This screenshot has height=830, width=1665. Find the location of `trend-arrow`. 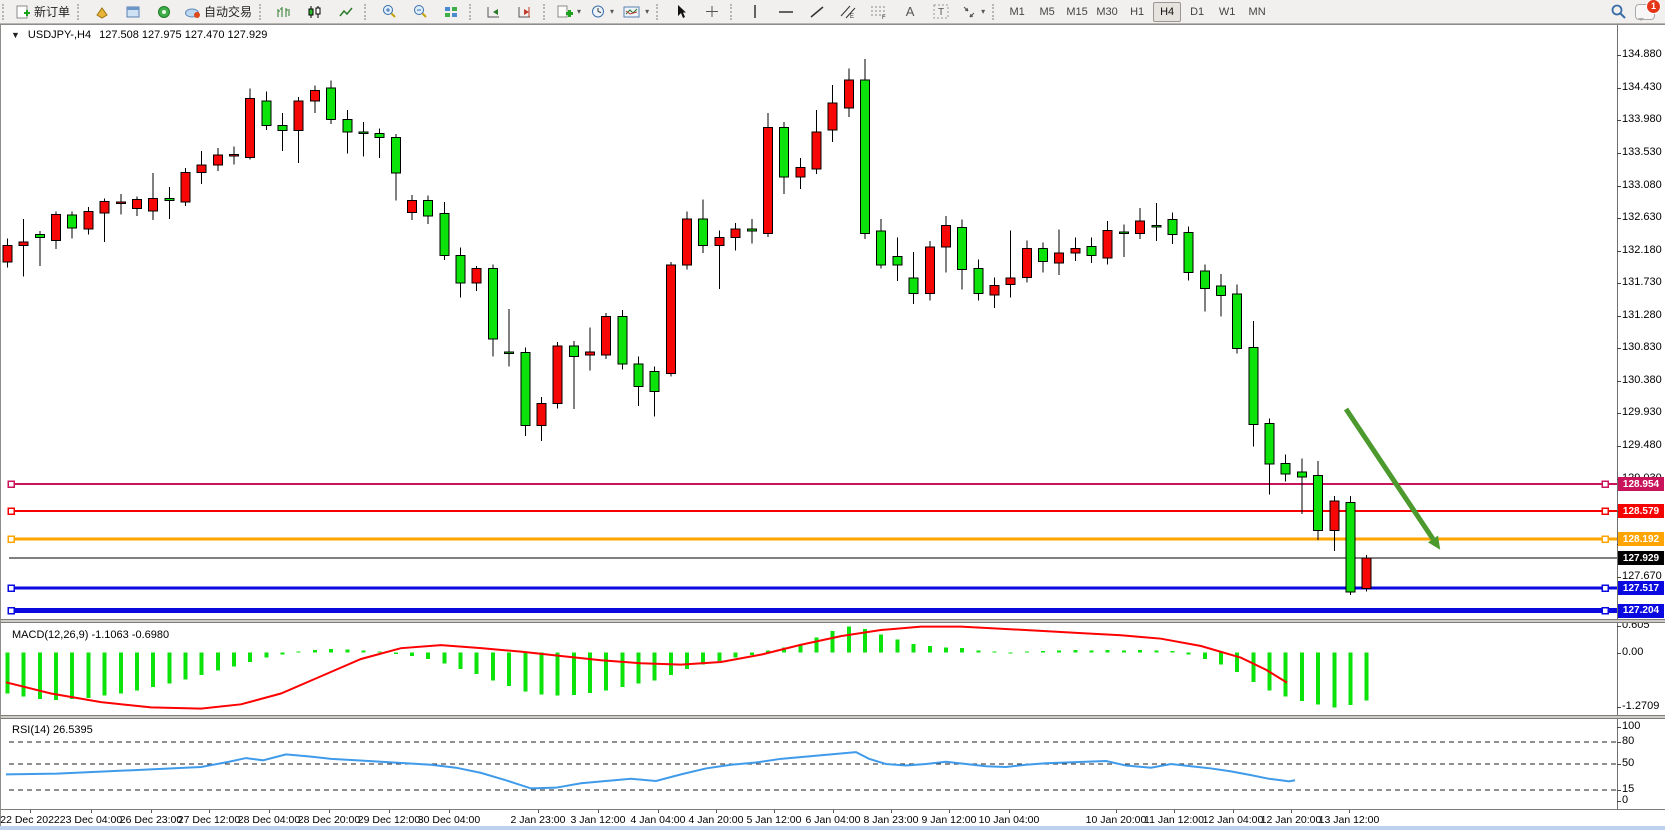

trend-arrow is located at coordinates (1389, 474).